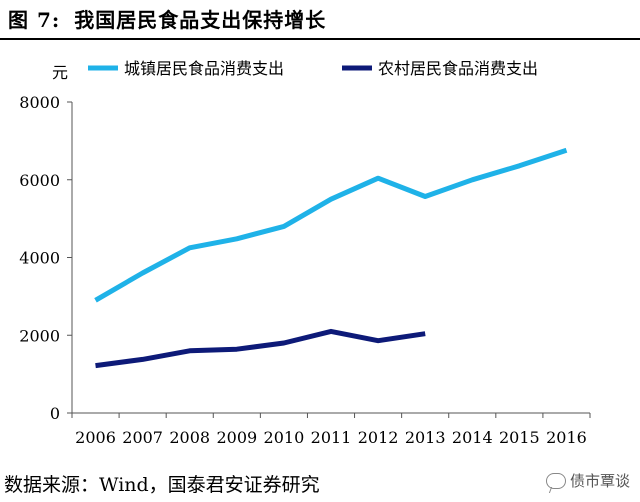  I want to click on x-tick-label: 2009, so click(236, 437).